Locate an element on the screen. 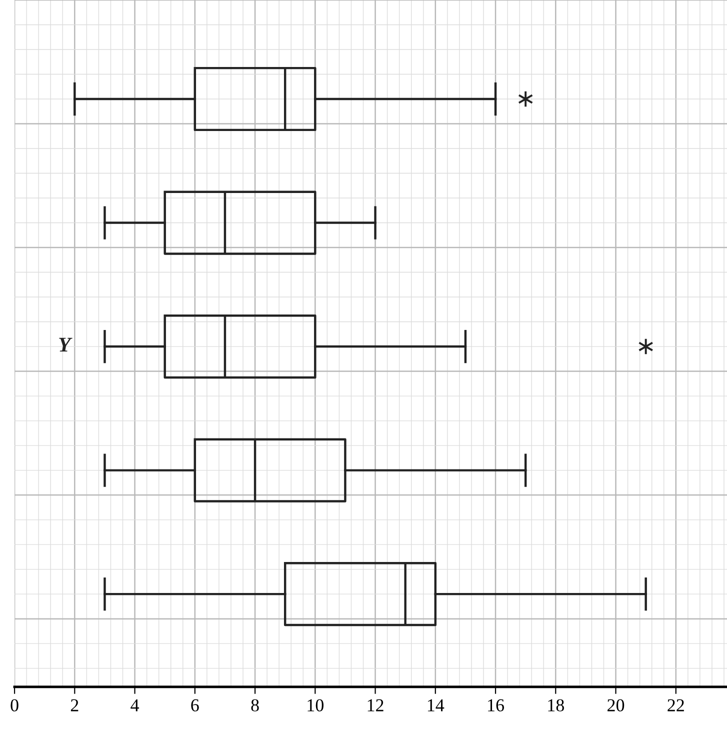 The height and width of the screenshot is (737, 727). x-tick-label: 14 is located at coordinates (436, 705).